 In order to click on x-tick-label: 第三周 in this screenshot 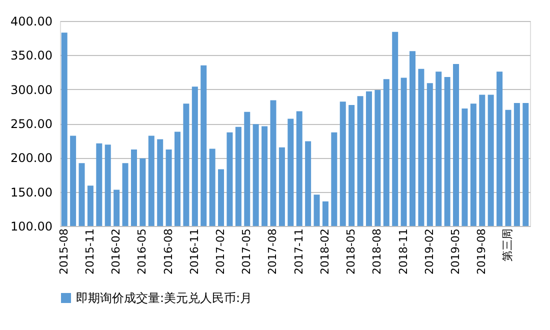, I will do `click(507, 245)`.